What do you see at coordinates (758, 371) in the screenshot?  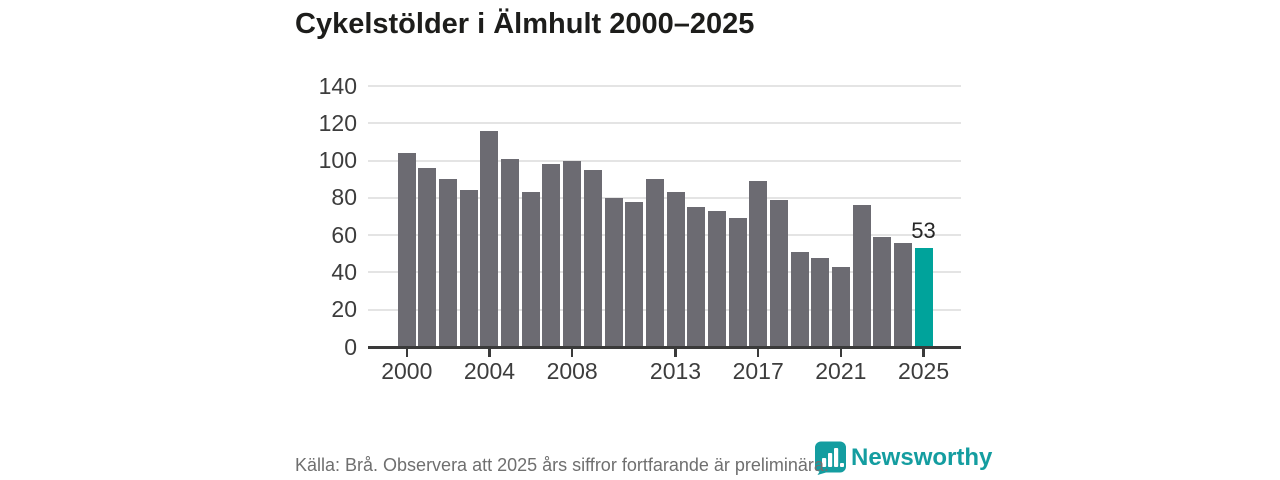 I see `x-axis-label-2017: 2017` at bounding box center [758, 371].